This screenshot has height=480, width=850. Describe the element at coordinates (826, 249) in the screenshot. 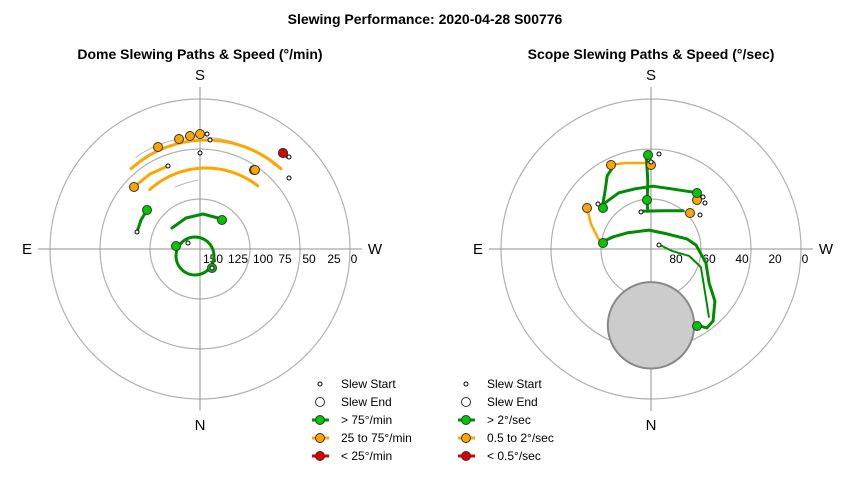

I see `scope-dir-w: W` at that location.